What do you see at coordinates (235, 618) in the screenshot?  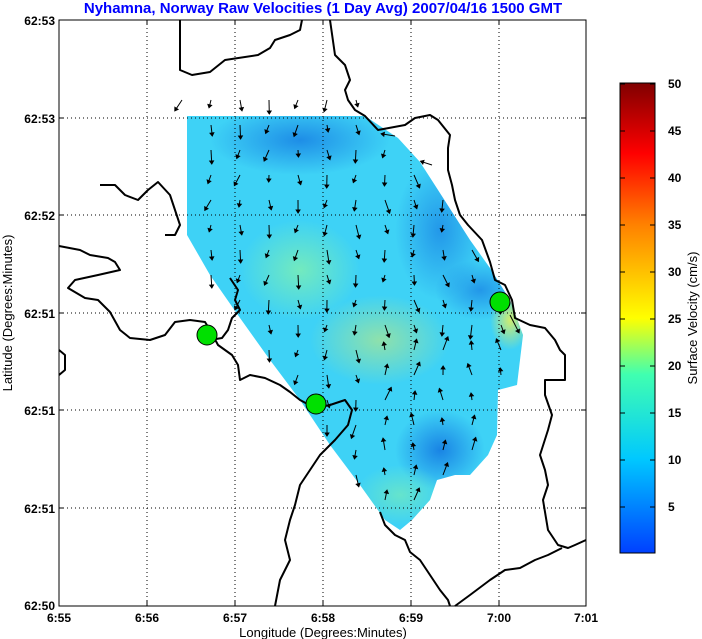 I see `x-tick-label: 6:57` at bounding box center [235, 618].